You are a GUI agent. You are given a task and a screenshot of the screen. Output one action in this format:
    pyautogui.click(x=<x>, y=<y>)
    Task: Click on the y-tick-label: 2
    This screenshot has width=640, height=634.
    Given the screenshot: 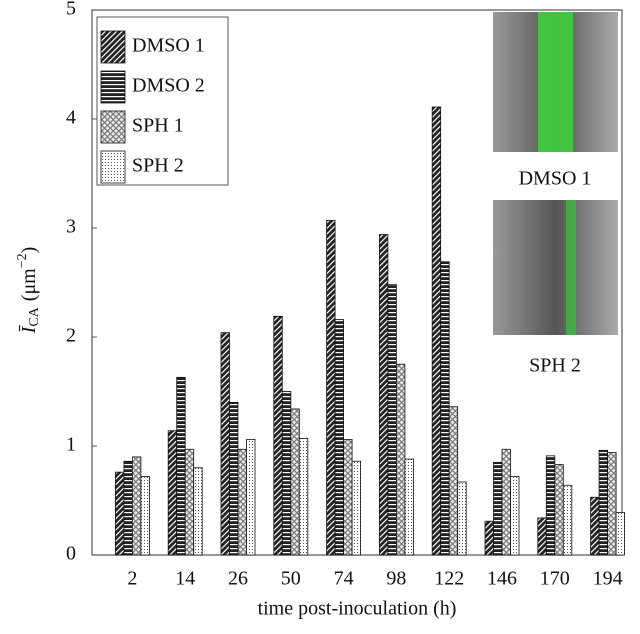 What is the action you would take?
    pyautogui.click(x=71, y=336)
    